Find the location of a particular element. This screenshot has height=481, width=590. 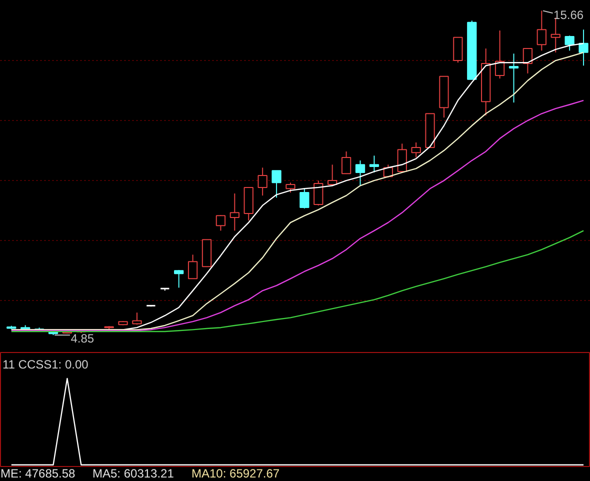

text: MA10: 65927.67 is located at coordinates (236, 473).